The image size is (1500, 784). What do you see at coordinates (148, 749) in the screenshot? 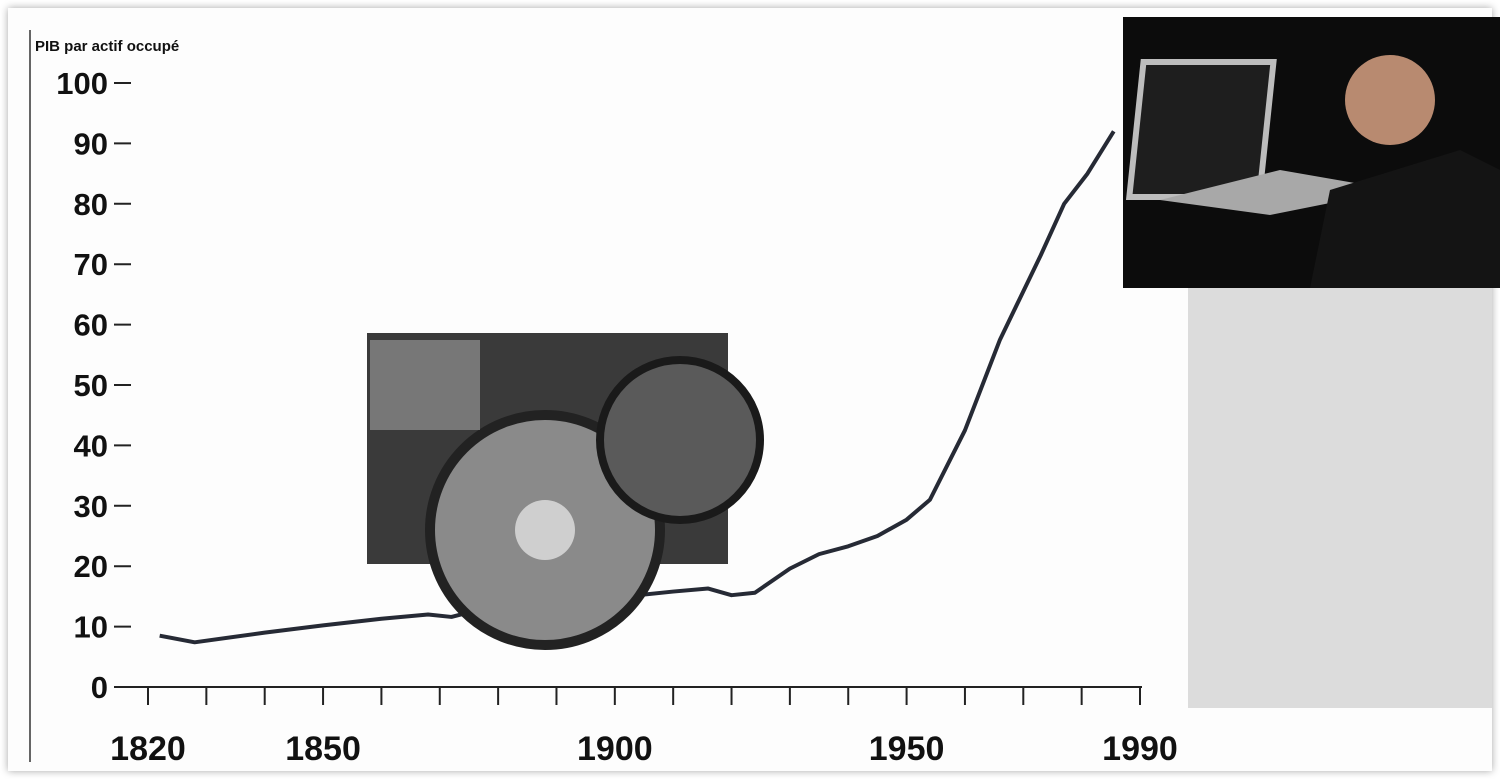
I see `x-tick-label: 1820` at bounding box center [148, 749].